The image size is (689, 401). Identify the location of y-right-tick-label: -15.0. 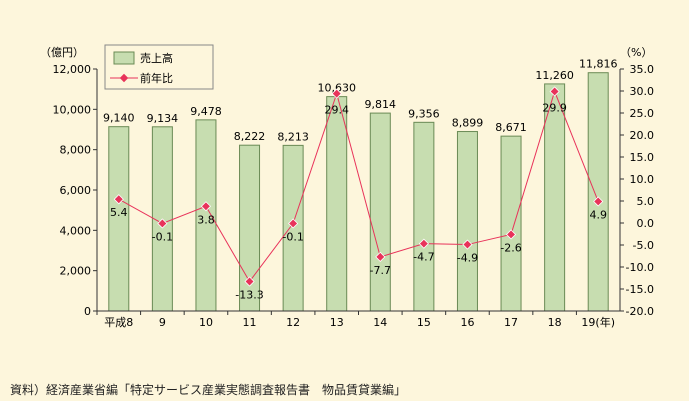
(640, 289).